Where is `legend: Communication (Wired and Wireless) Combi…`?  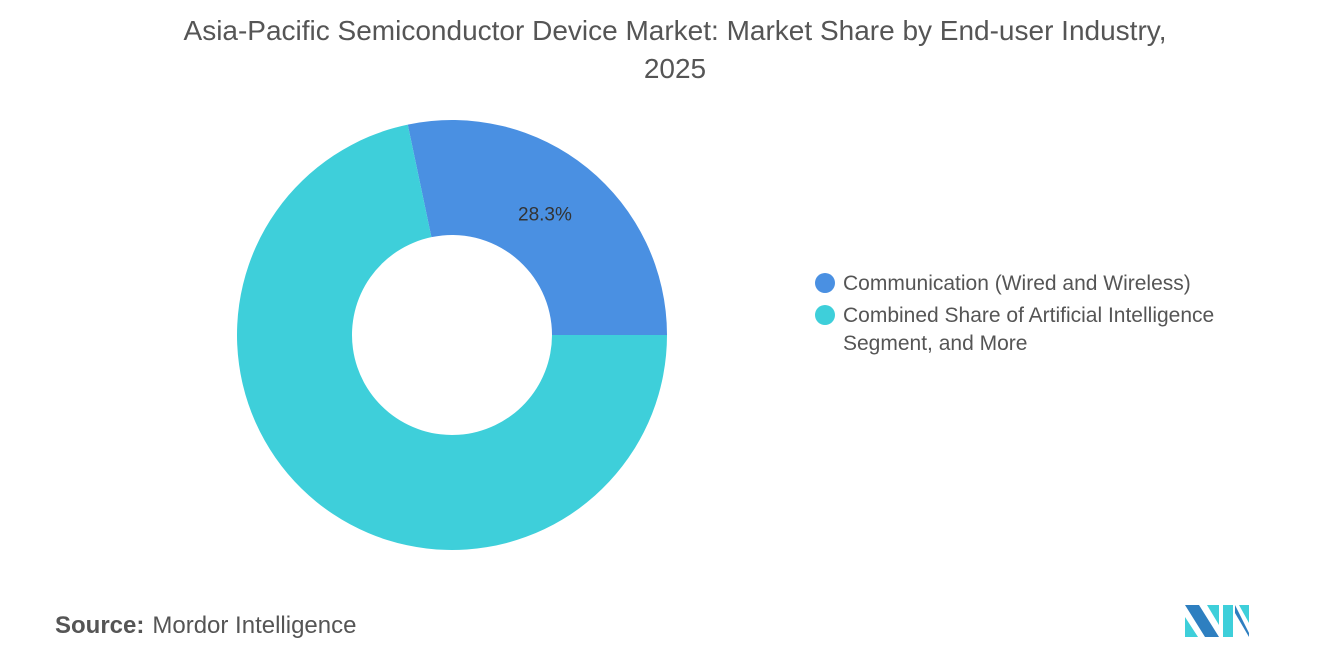 legend: Communication (Wired and Wireless) Combi… is located at coordinates (1045, 316).